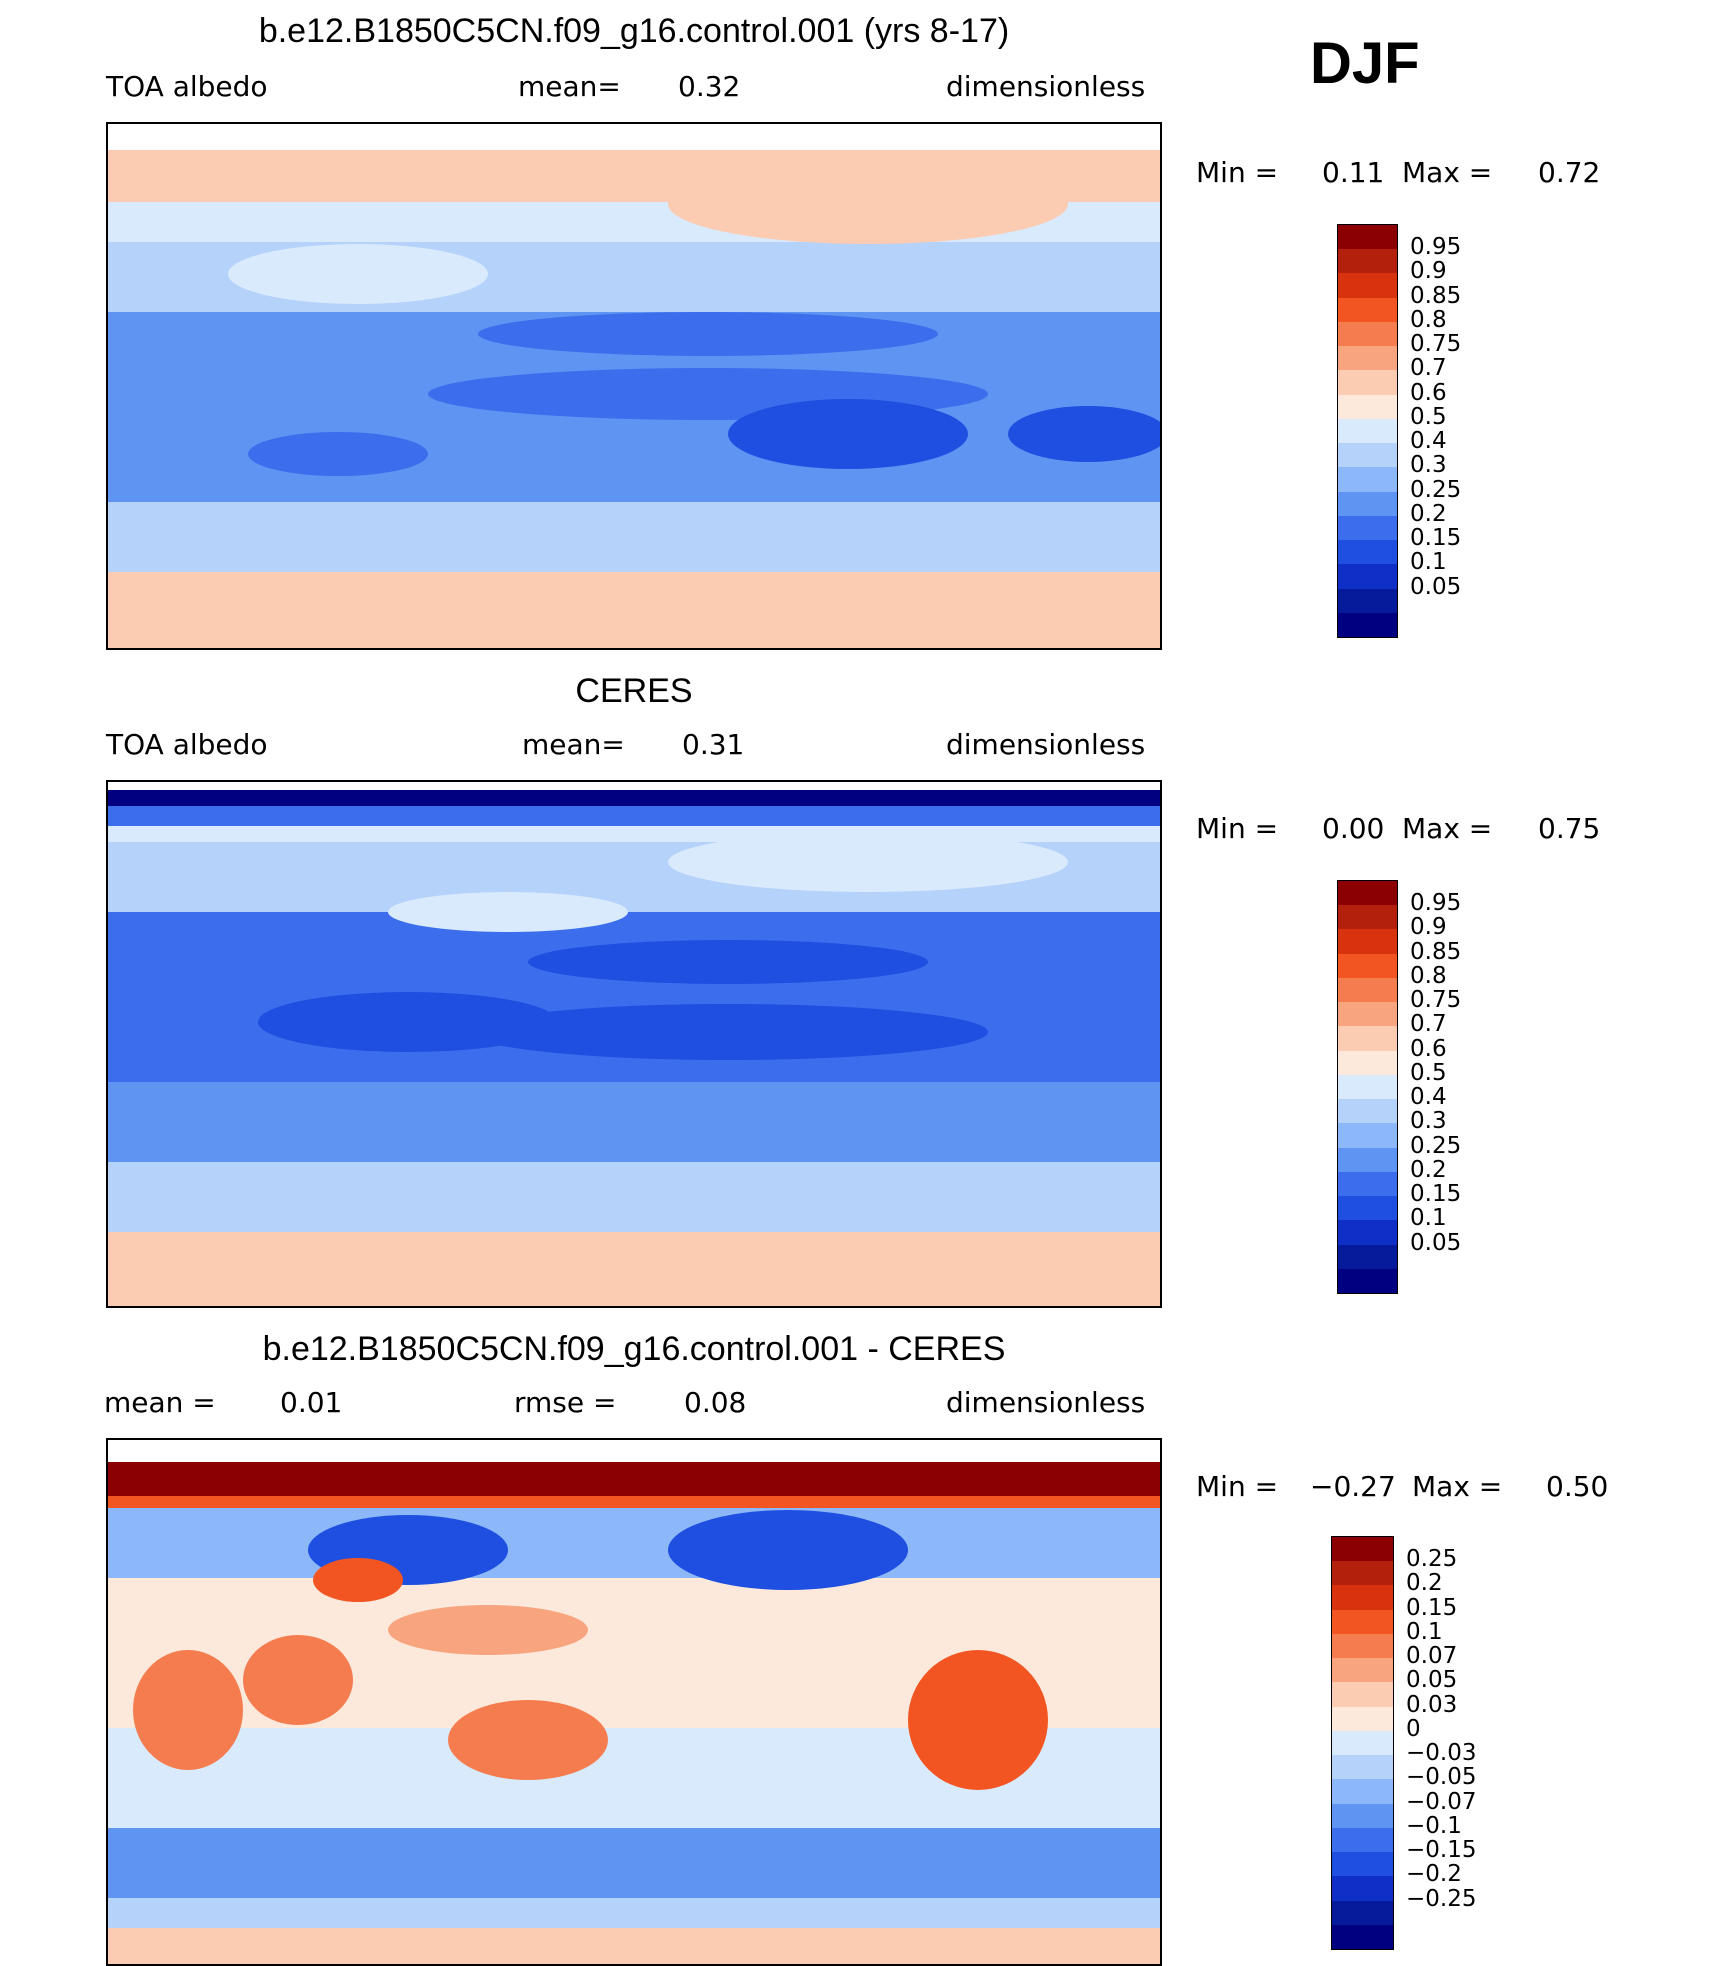  Describe the element at coordinates (1237, 828) in the screenshot. I see `panel-obs-min-label: Min =` at that location.